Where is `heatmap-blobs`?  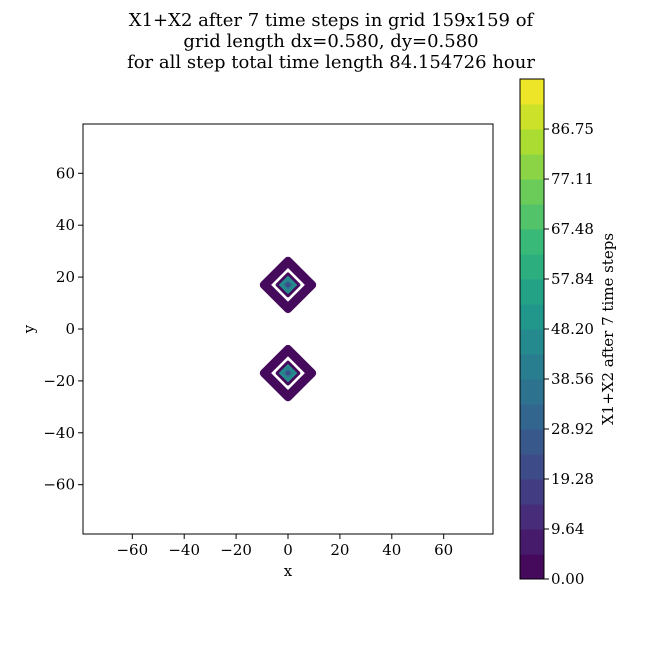 heatmap-blobs is located at coordinates (288, 329).